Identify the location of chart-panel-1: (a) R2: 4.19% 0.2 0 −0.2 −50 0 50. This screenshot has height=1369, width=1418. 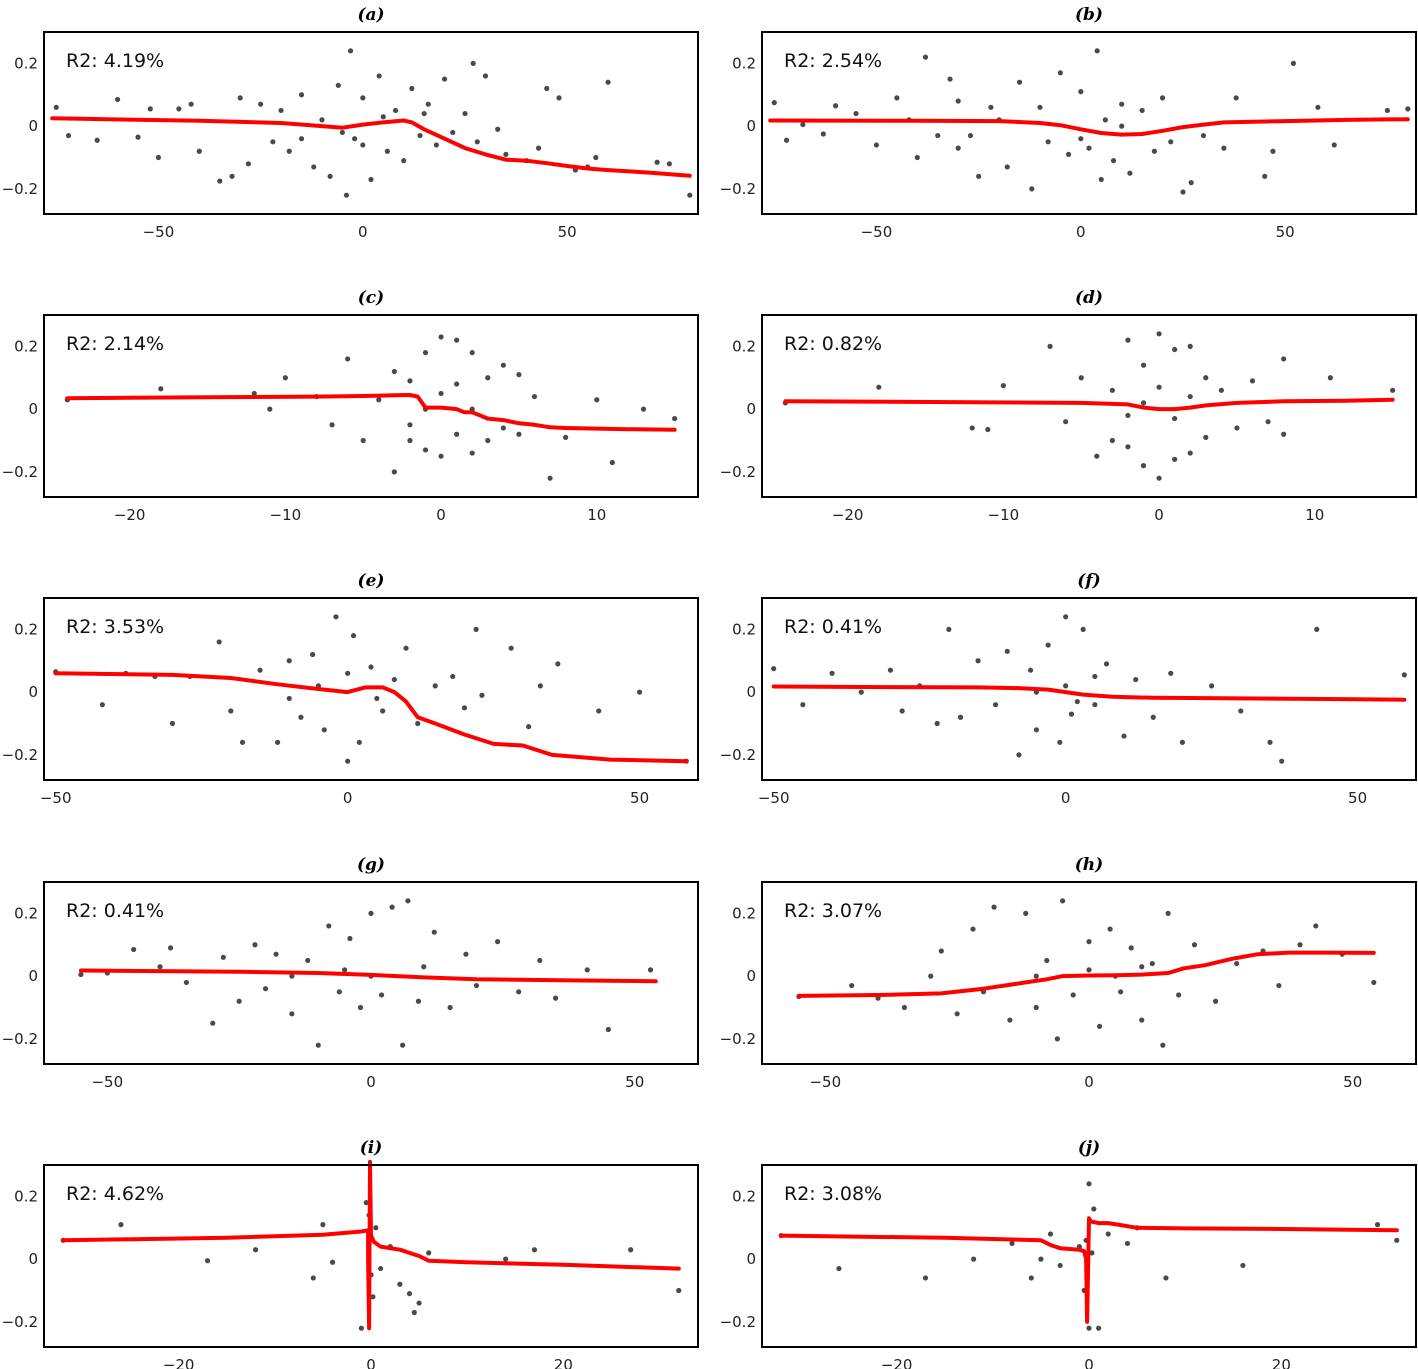
(350, 123).